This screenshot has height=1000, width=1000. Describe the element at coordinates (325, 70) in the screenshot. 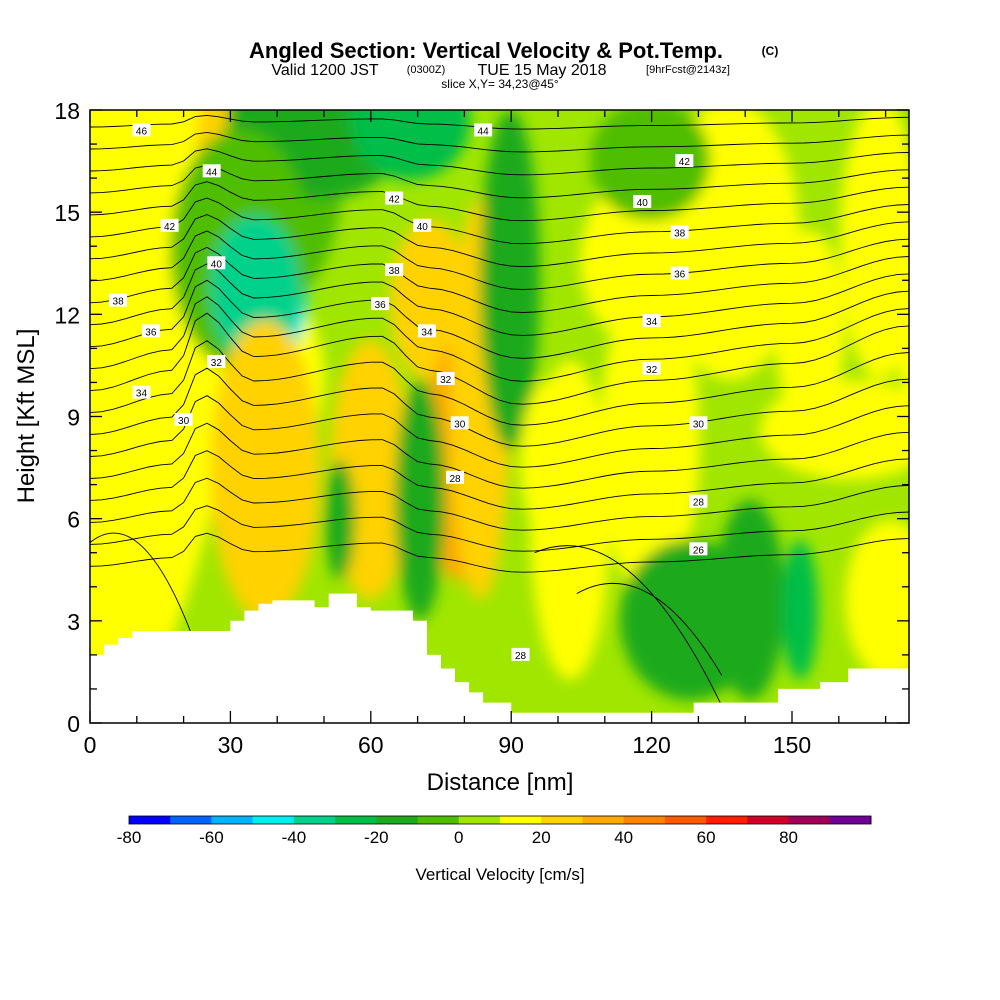

I see `valid-prefix: Valid 1200 JST` at that location.